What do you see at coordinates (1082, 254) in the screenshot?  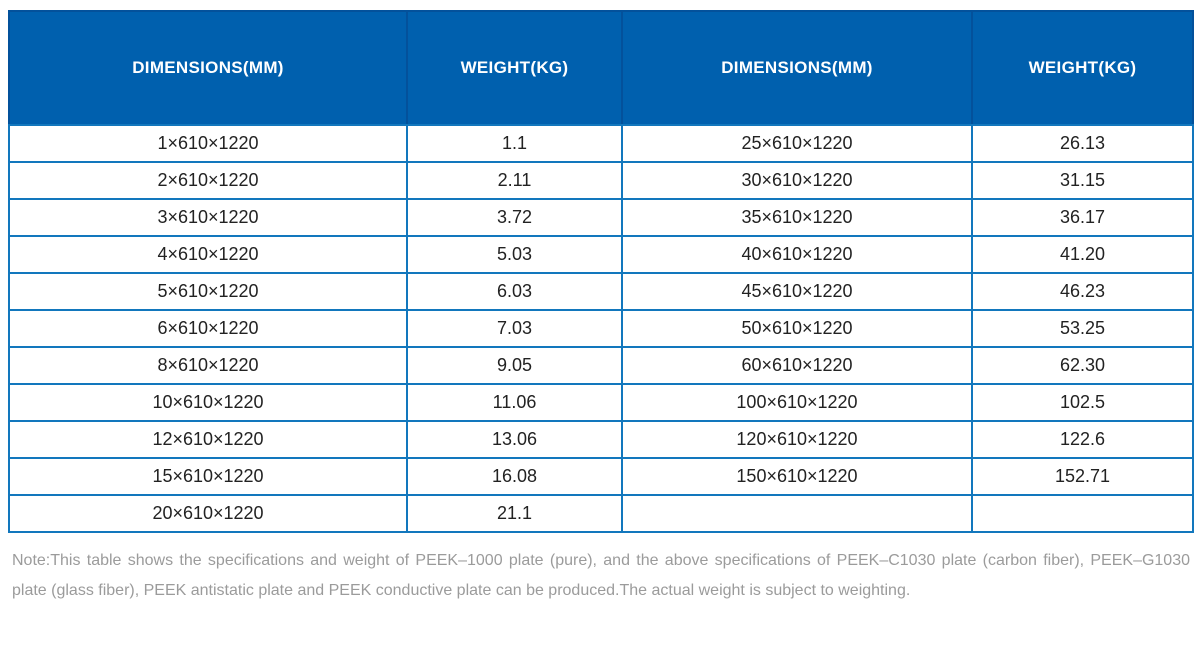 I see `weight-cell: 41.20` at bounding box center [1082, 254].